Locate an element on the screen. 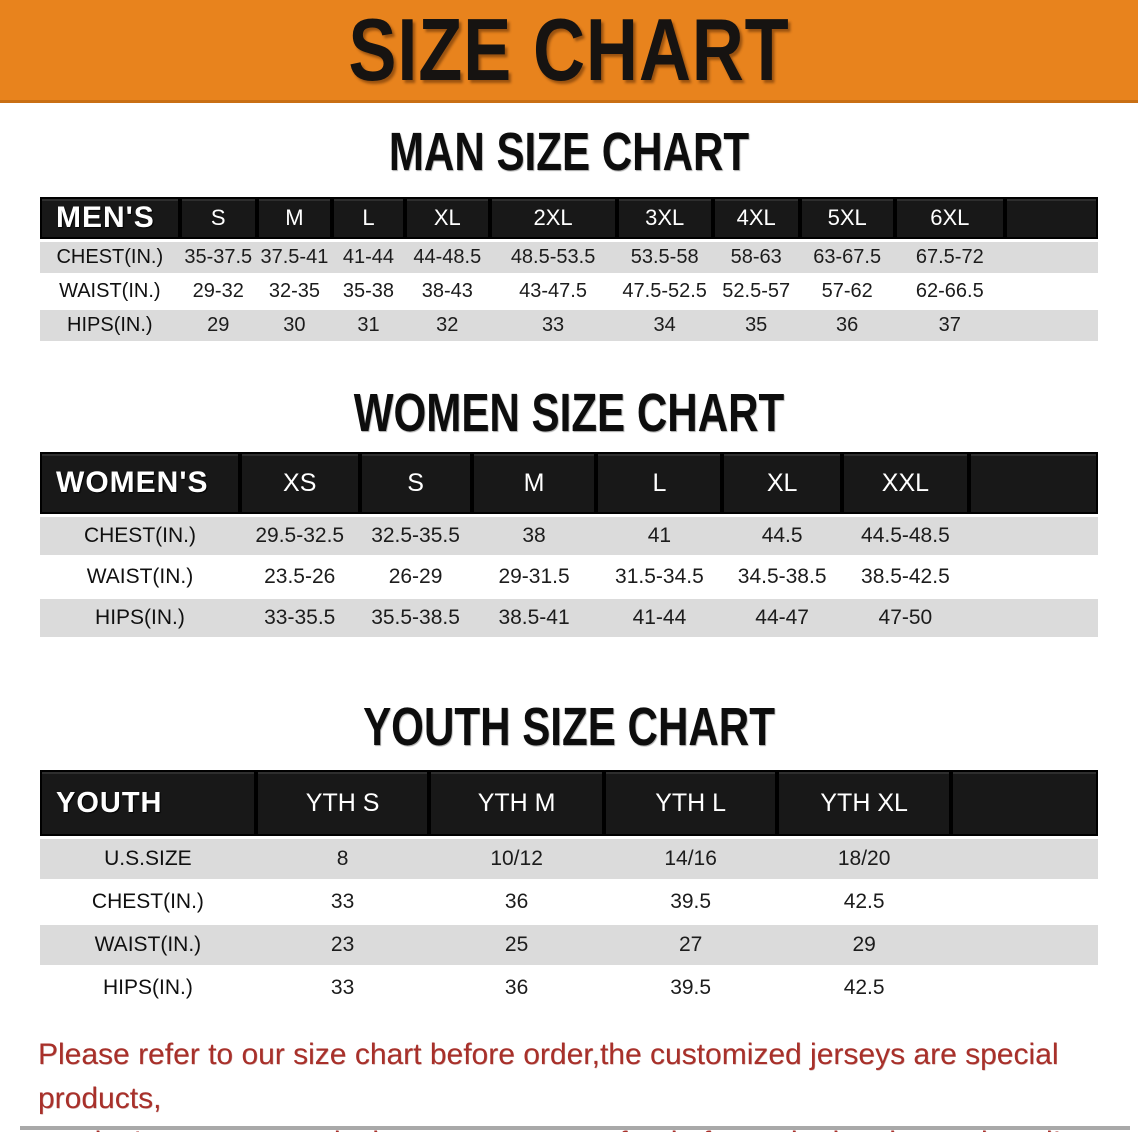  column-header: YTH L is located at coordinates (690, 803).